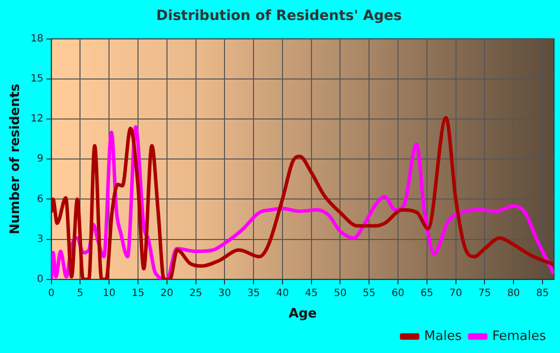  I want to click on x-tick-label: 50, so click(340, 293).